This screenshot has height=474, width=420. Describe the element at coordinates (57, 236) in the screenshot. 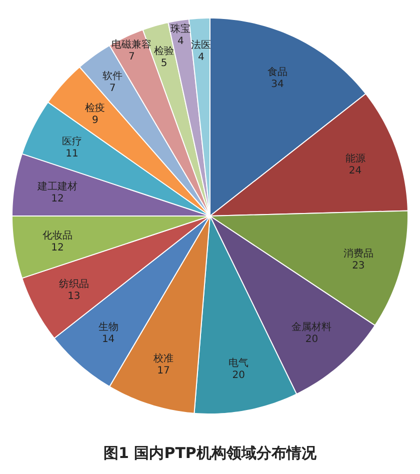

I see `slice-label: 化妆品` at that location.